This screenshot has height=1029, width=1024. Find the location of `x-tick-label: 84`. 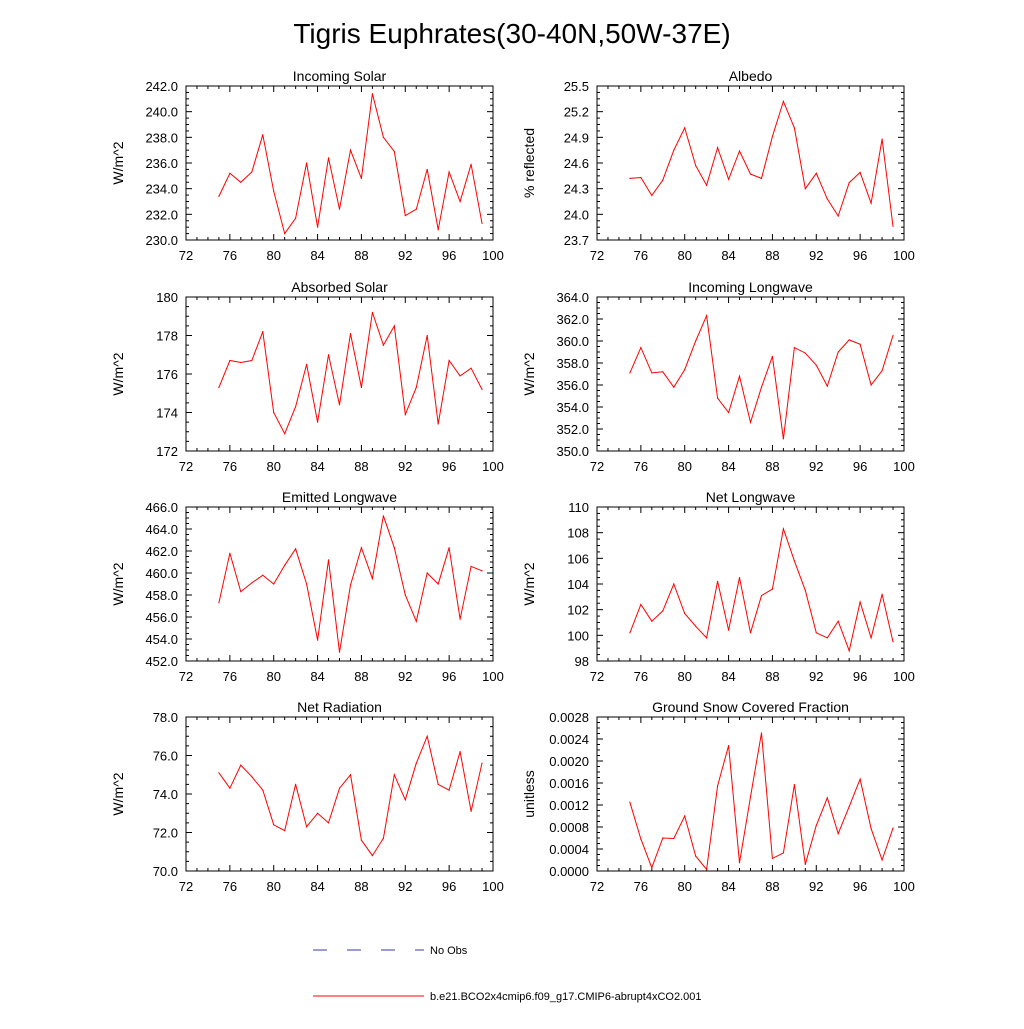

x-tick-label: 84 is located at coordinates (728, 886).